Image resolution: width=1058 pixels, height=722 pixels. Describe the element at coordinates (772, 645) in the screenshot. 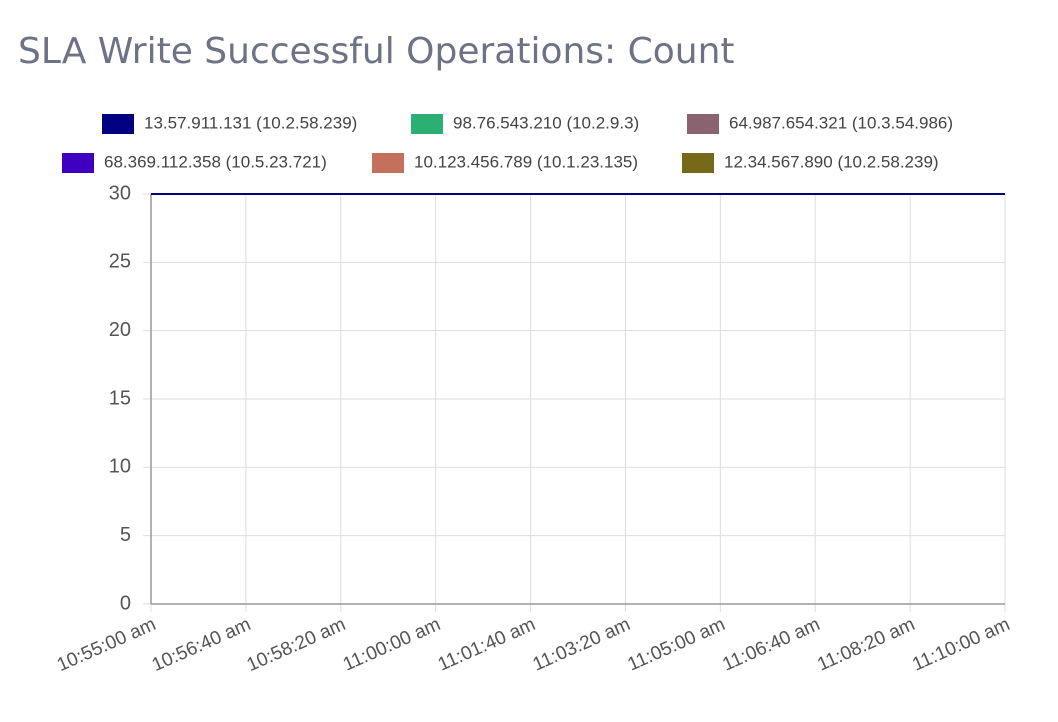

I see `x-tick-label: 11:06:40 am` at that location.